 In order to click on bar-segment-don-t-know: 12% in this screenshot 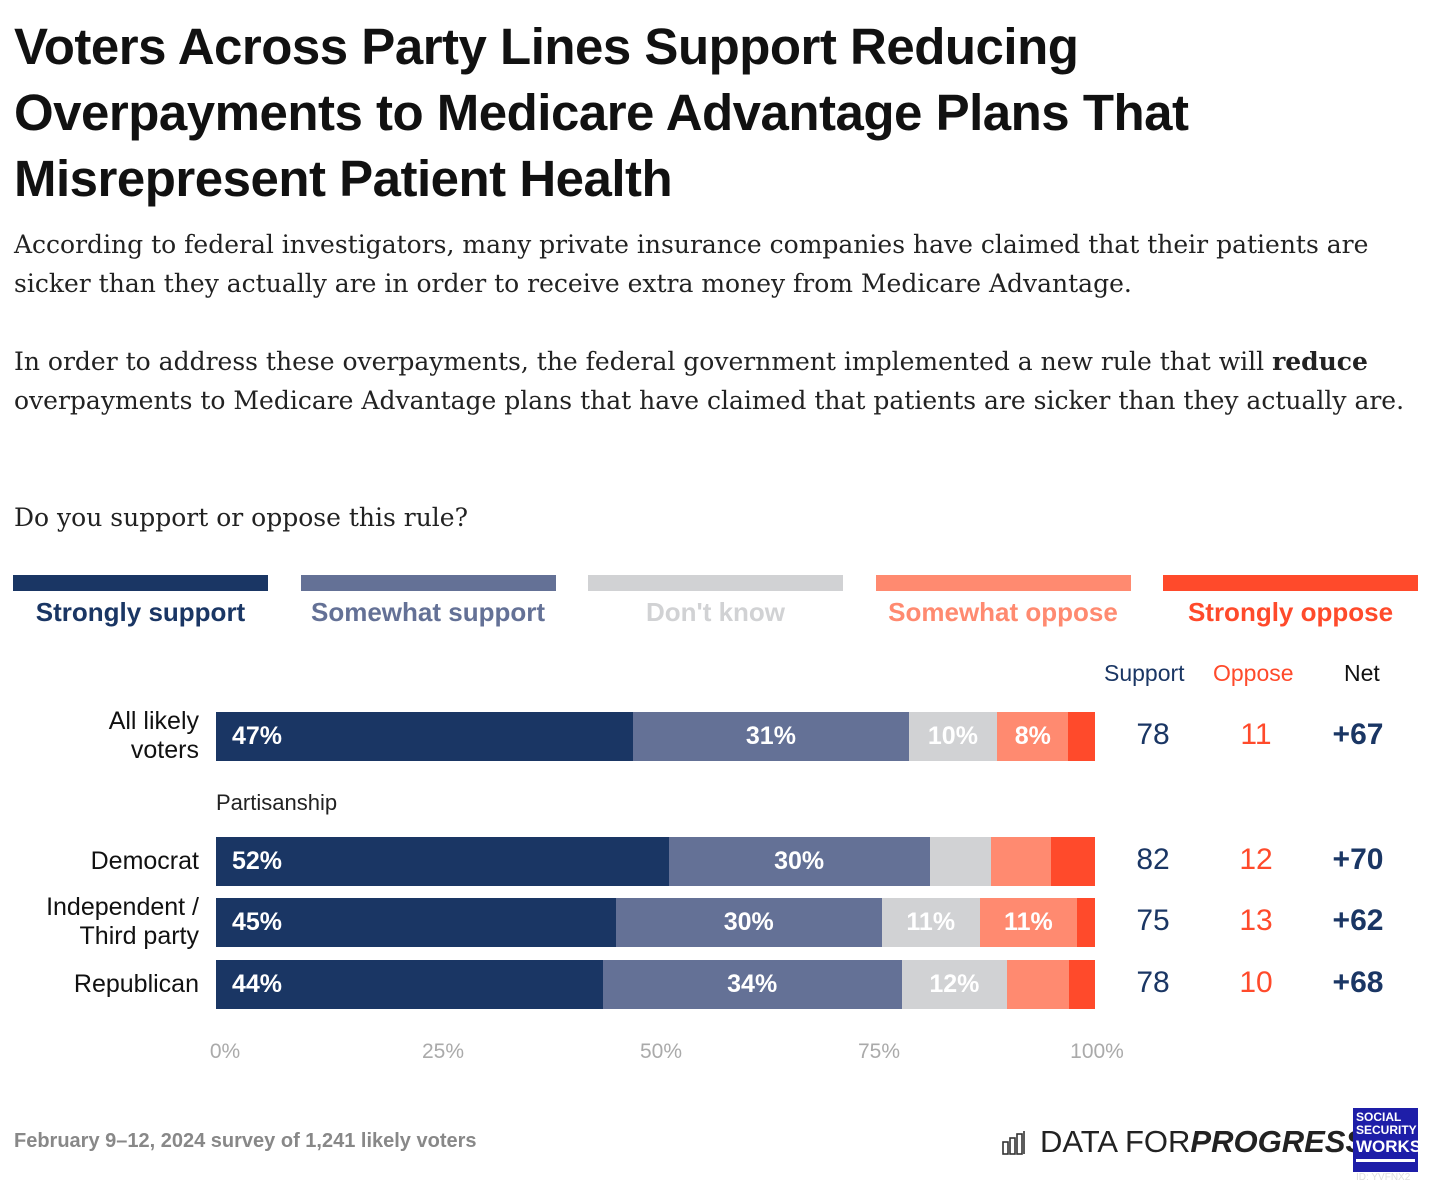, I will do `click(954, 984)`.